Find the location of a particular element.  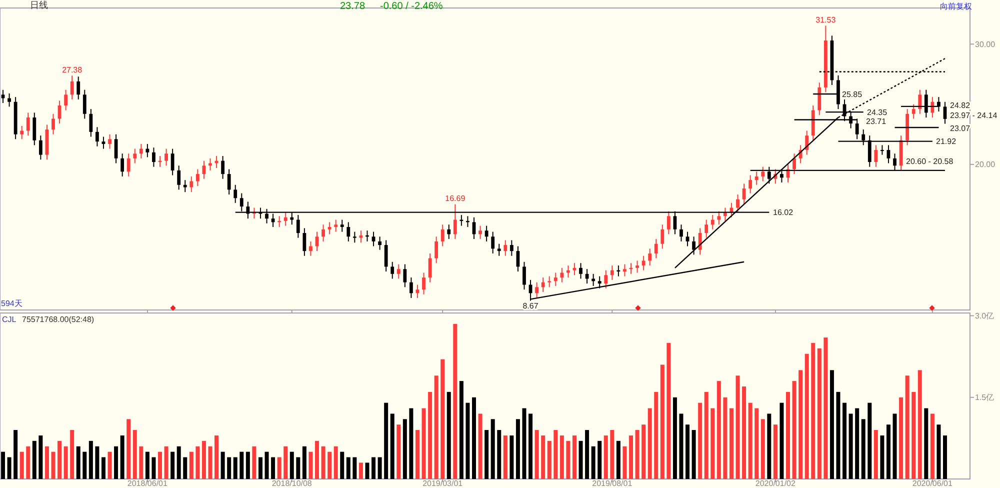

annotation: 16.69 is located at coordinates (455, 199).